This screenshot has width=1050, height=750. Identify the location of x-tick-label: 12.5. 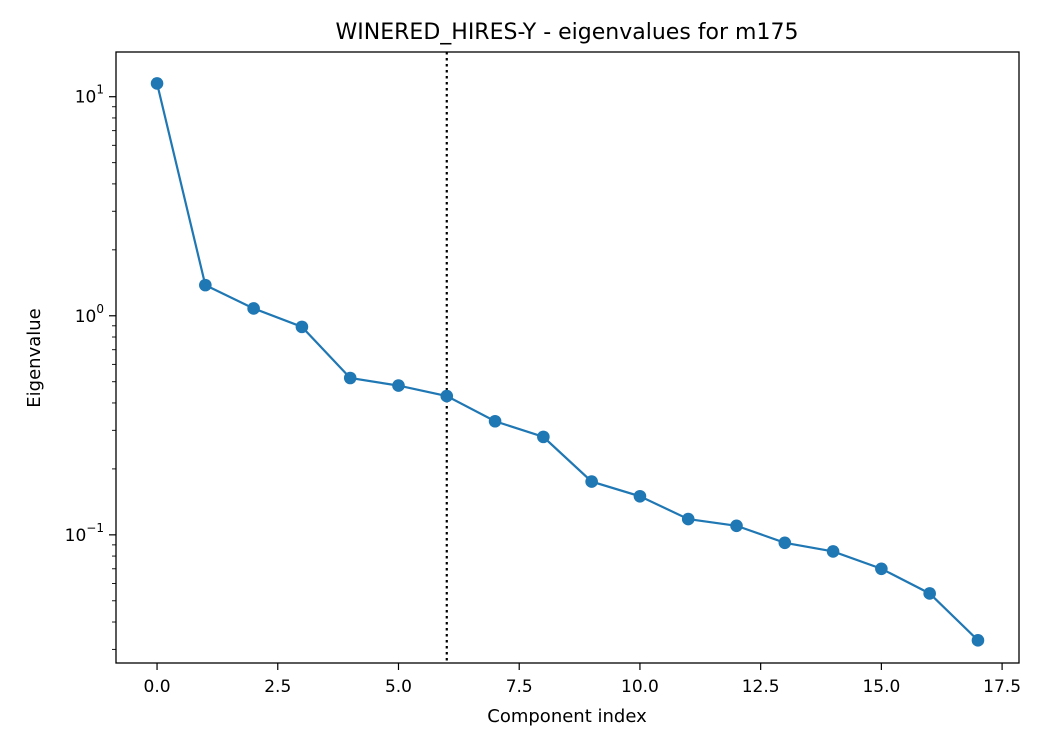
(761, 687).